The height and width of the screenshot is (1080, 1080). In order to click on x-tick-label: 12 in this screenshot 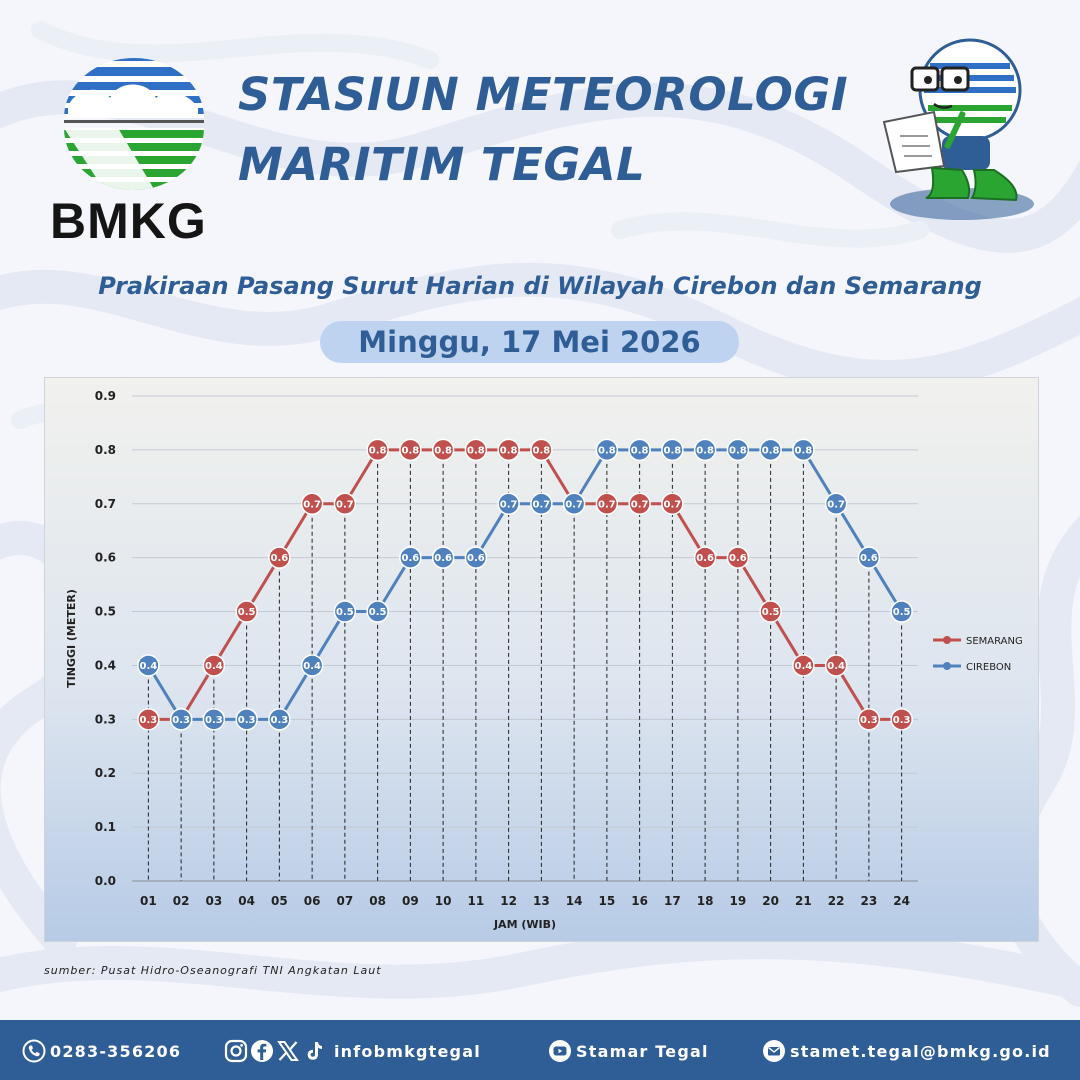, I will do `click(508, 901)`.